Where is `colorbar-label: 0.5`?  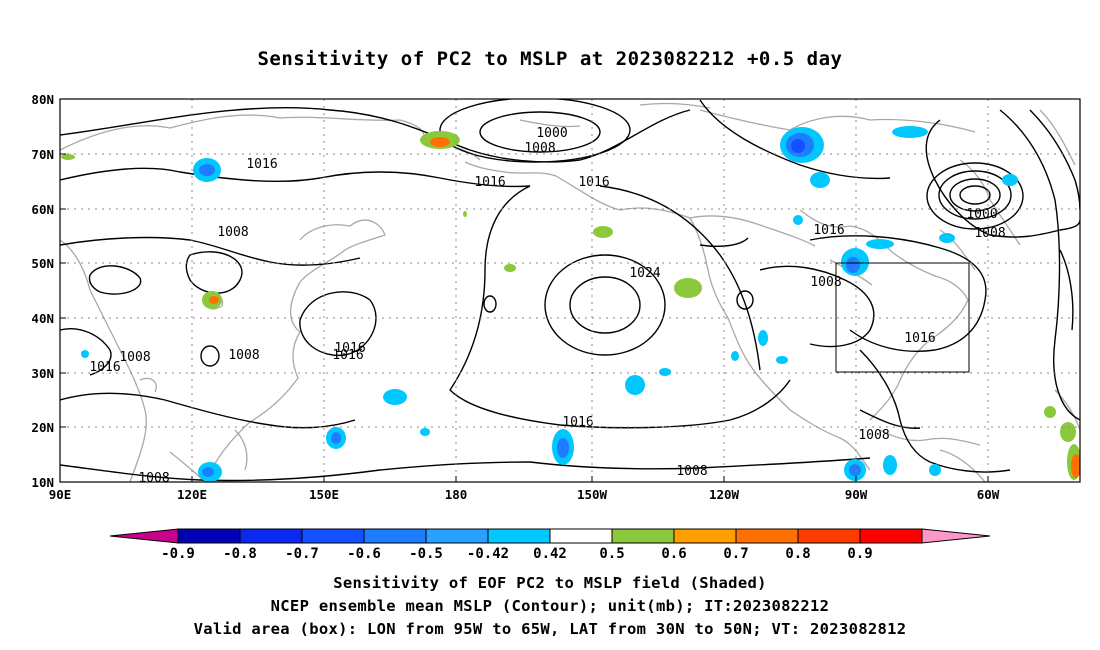 colorbar-label: 0.5 is located at coordinates (611, 554).